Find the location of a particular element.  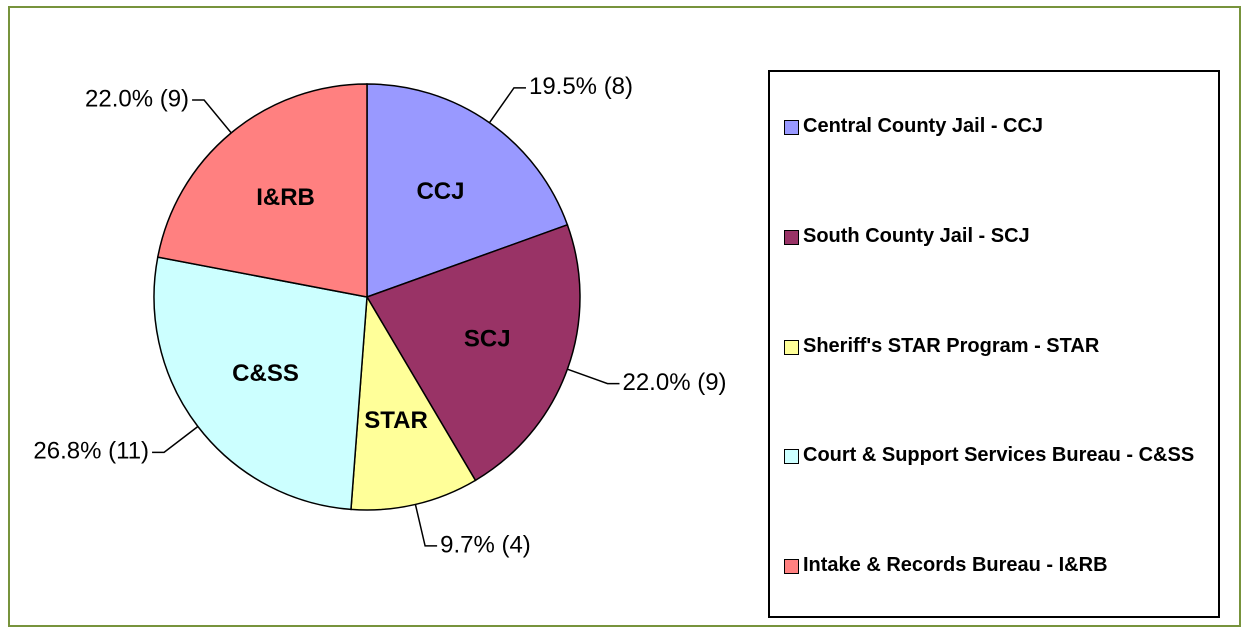

legend-label: Intake & Records Bureau - I&RB is located at coordinates (955, 564).